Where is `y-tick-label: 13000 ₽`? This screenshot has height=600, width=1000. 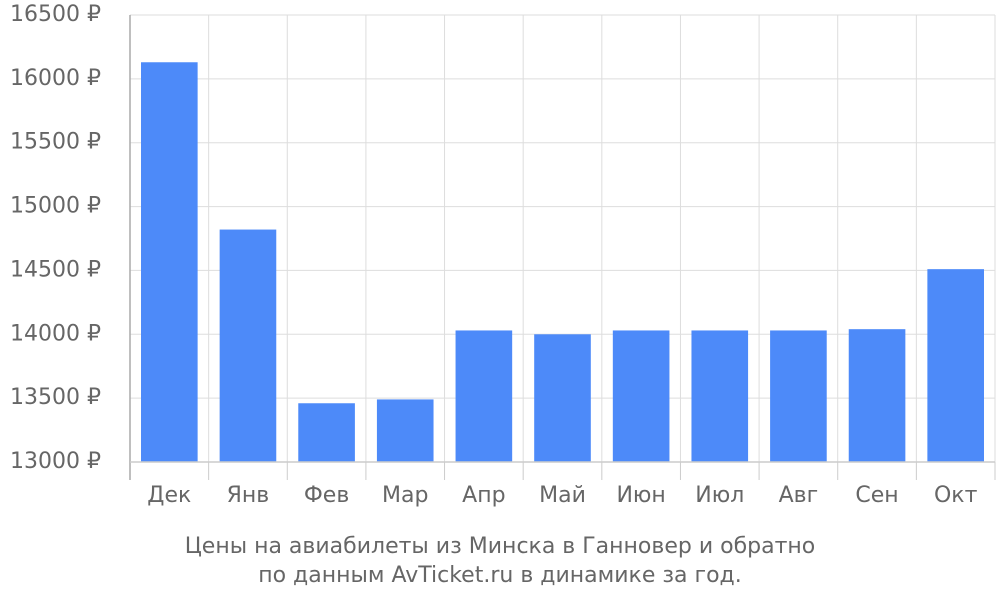
y-tick-label: 13000 ₽ is located at coordinates (55, 461).